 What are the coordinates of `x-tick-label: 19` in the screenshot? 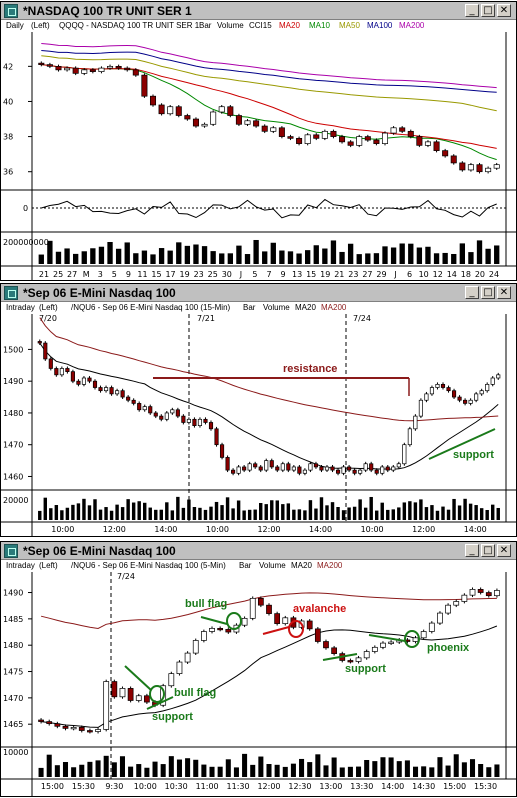 It's located at (325, 274).